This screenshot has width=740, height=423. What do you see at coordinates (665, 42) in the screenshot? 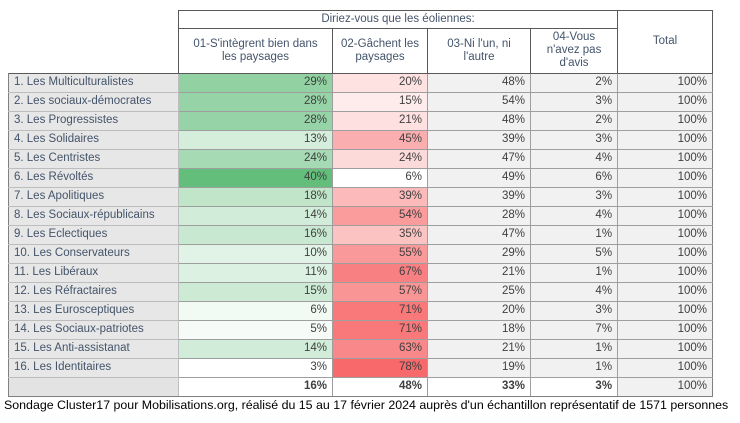
I see `total-column-header: Total` at bounding box center [665, 42].